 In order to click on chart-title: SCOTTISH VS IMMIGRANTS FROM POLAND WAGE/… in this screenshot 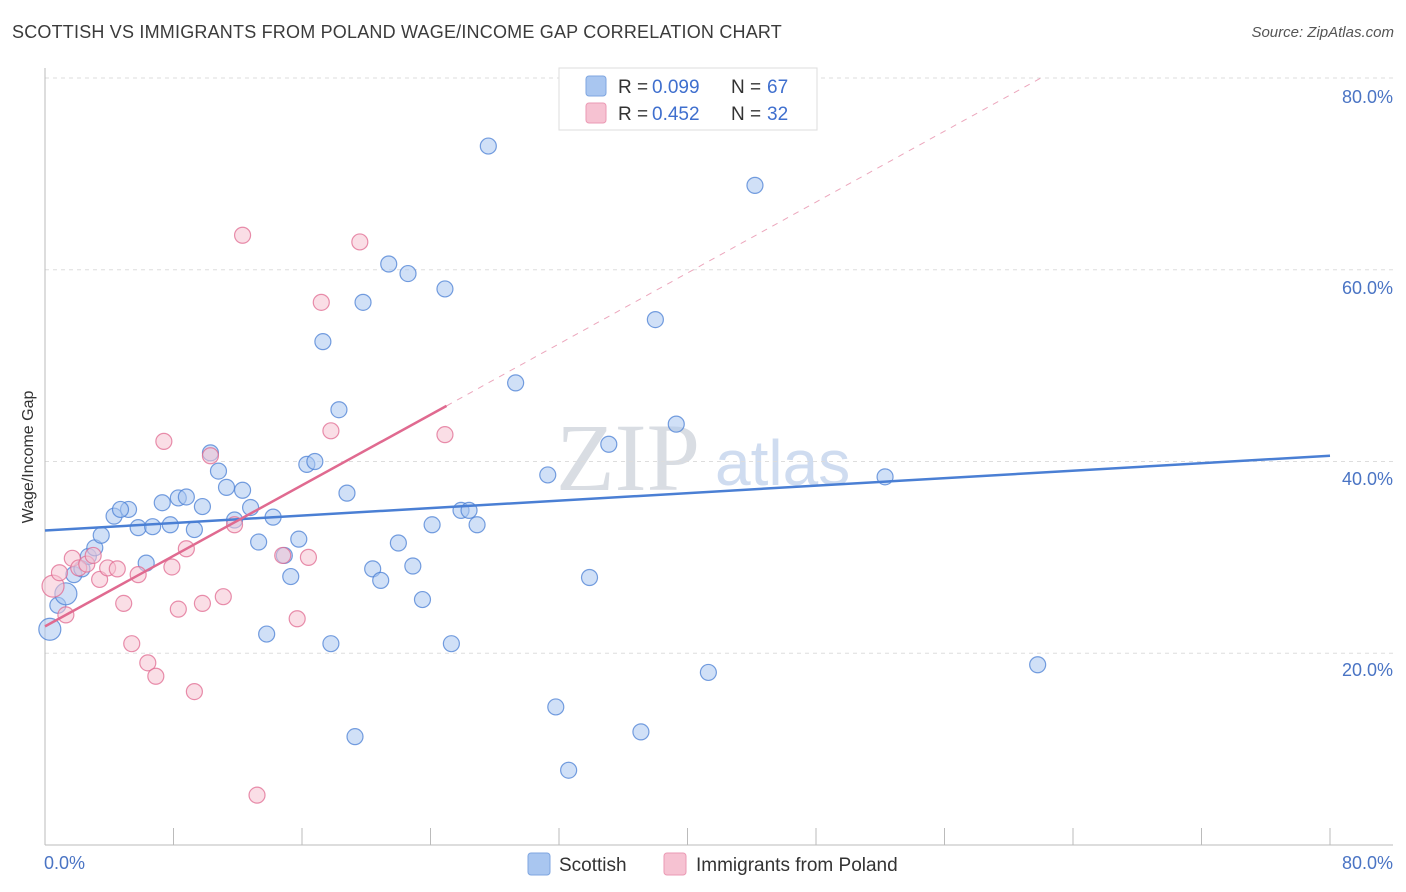, I will do `click(397, 32)`.